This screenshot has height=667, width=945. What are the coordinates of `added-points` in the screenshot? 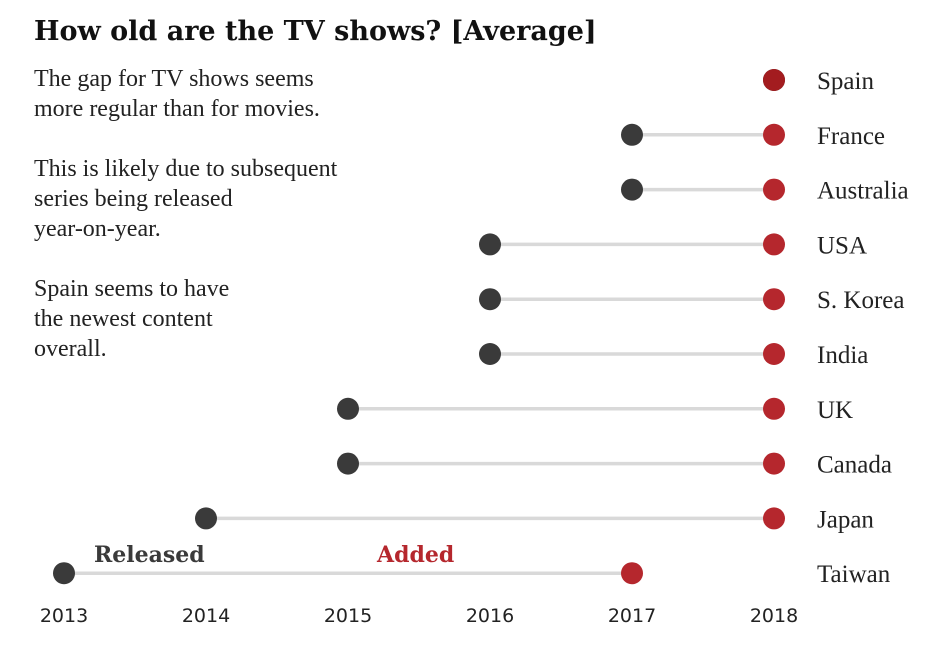 It's located at (703, 327).